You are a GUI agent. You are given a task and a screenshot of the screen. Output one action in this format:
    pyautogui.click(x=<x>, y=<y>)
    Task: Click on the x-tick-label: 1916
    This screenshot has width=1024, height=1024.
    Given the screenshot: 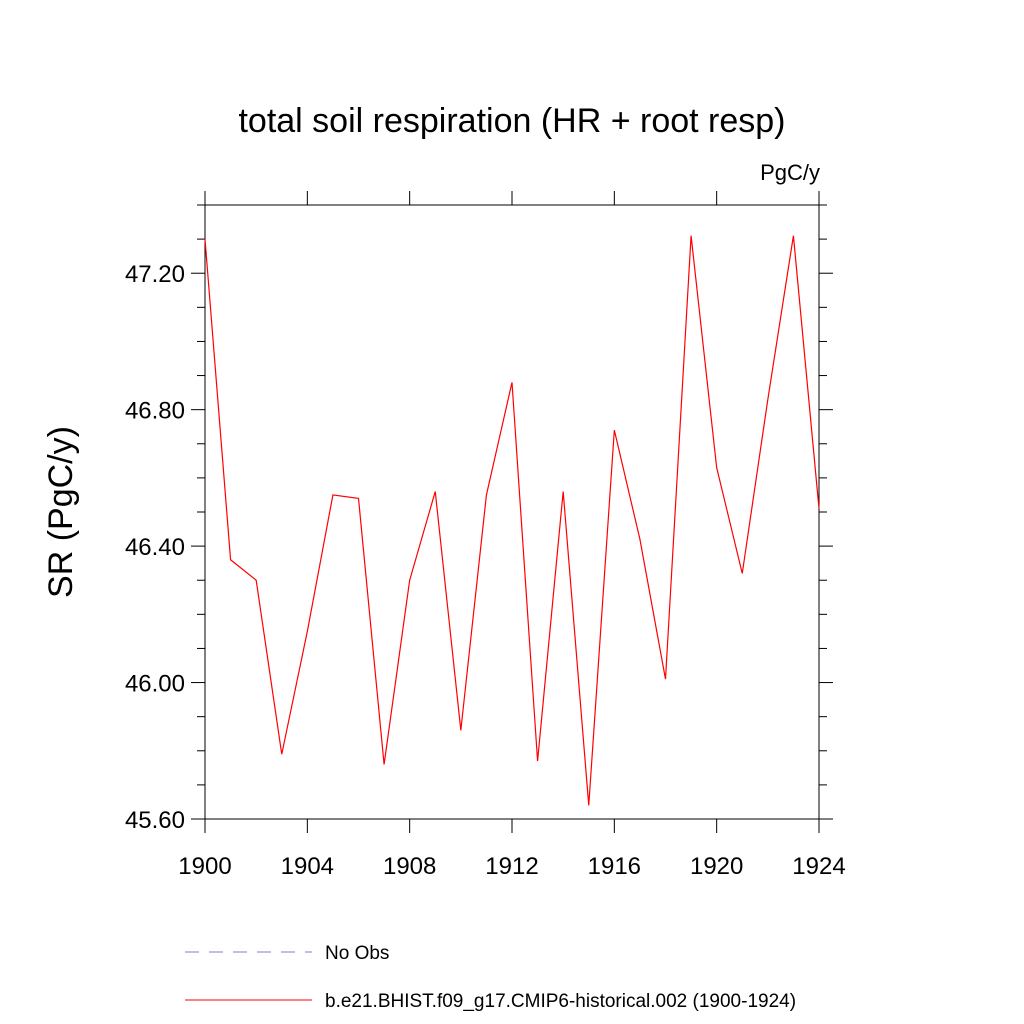 What is the action you would take?
    pyautogui.click(x=614, y=866)
    